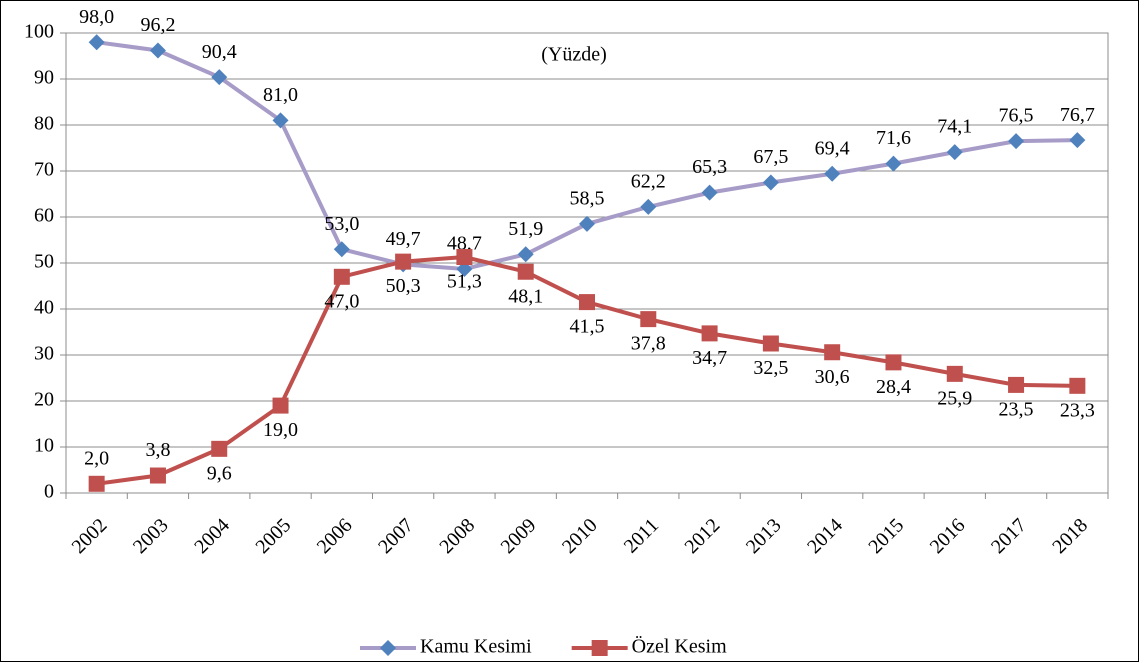 Image resolution: width=1139 pixels, height=662 pixels. Describe the element at coordinates (44, 400) in the screenshot. I see `y-tick-label: 20` at that location.